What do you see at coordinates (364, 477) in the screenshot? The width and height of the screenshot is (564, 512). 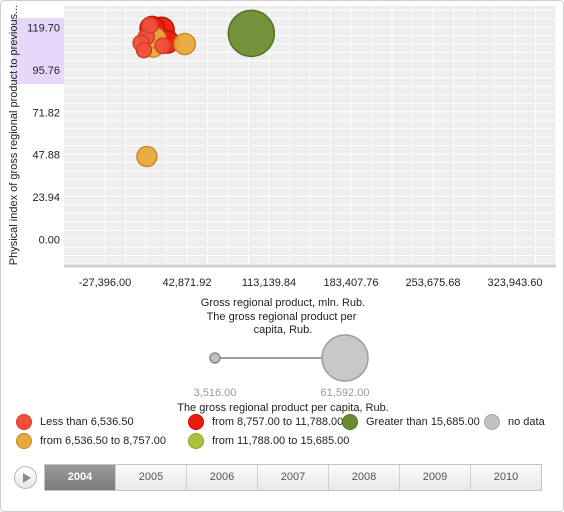 I see `timeline-year-2008: 2008` at bounding box center [364, 477].